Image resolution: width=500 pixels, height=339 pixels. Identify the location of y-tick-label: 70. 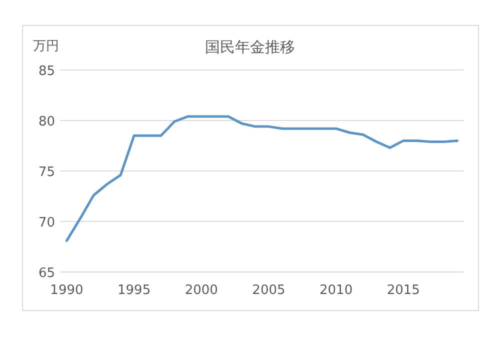
(46, 223).